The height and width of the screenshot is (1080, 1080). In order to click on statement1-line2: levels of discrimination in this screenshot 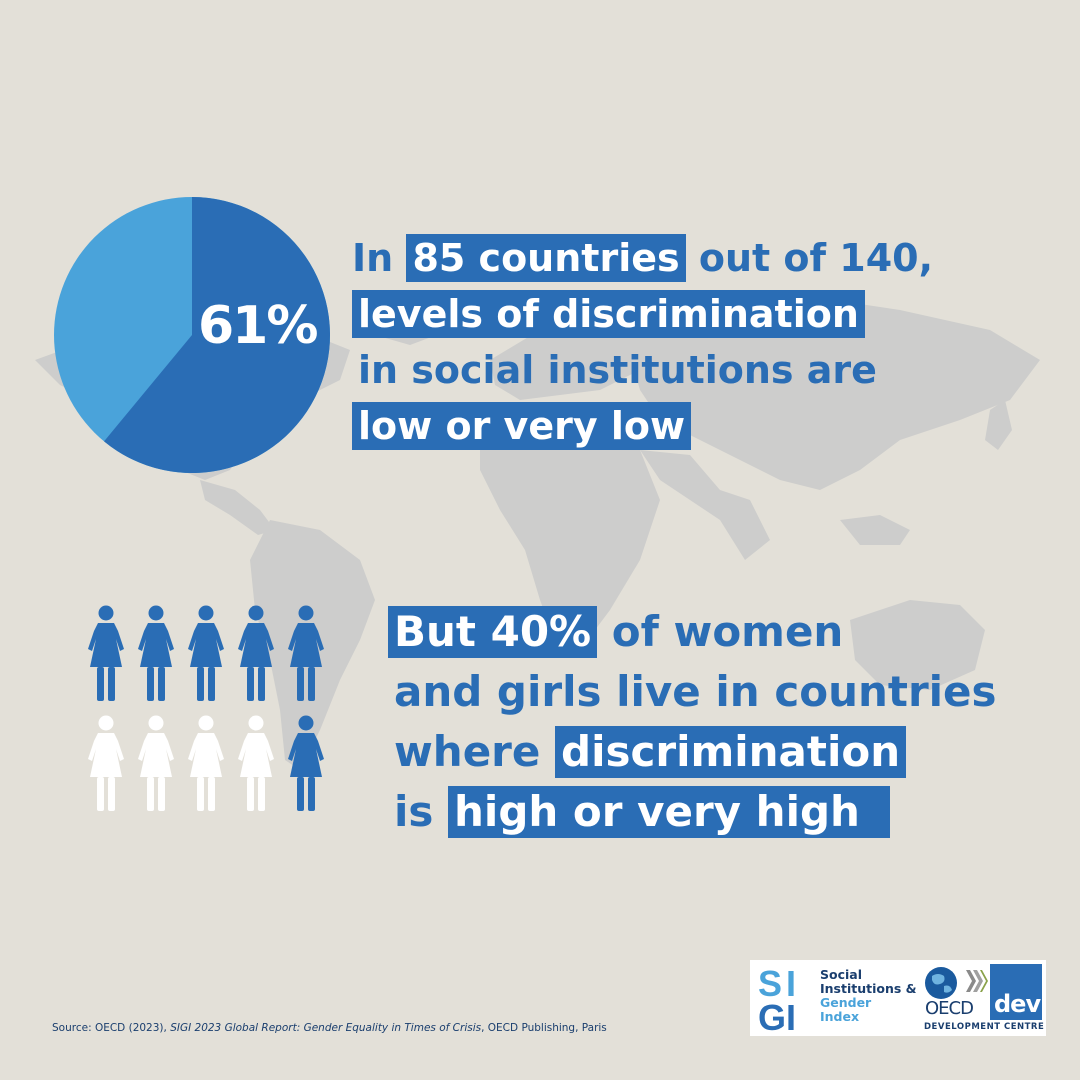, I will do `click(608, 314)`.